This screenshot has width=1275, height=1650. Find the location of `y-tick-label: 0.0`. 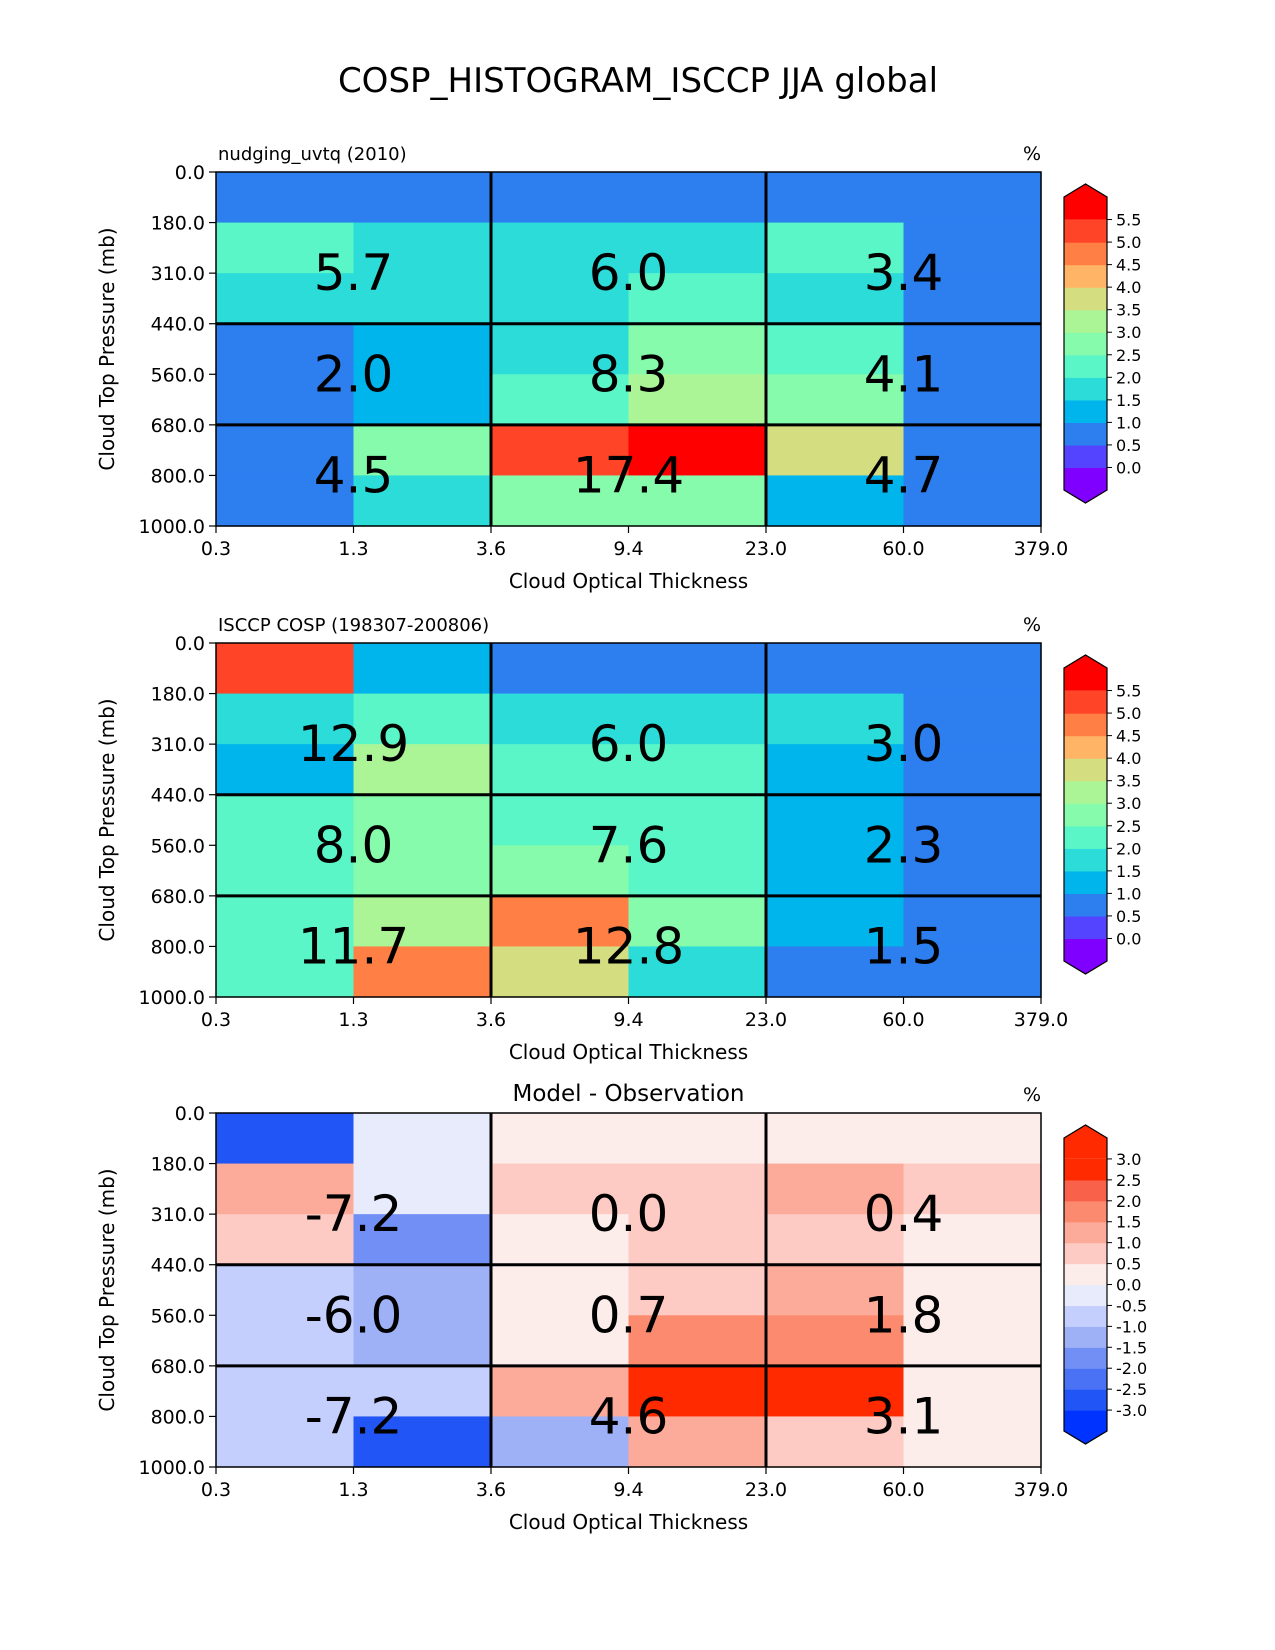

y-tick-label: 0.0 is located at coordinates (190, 173).